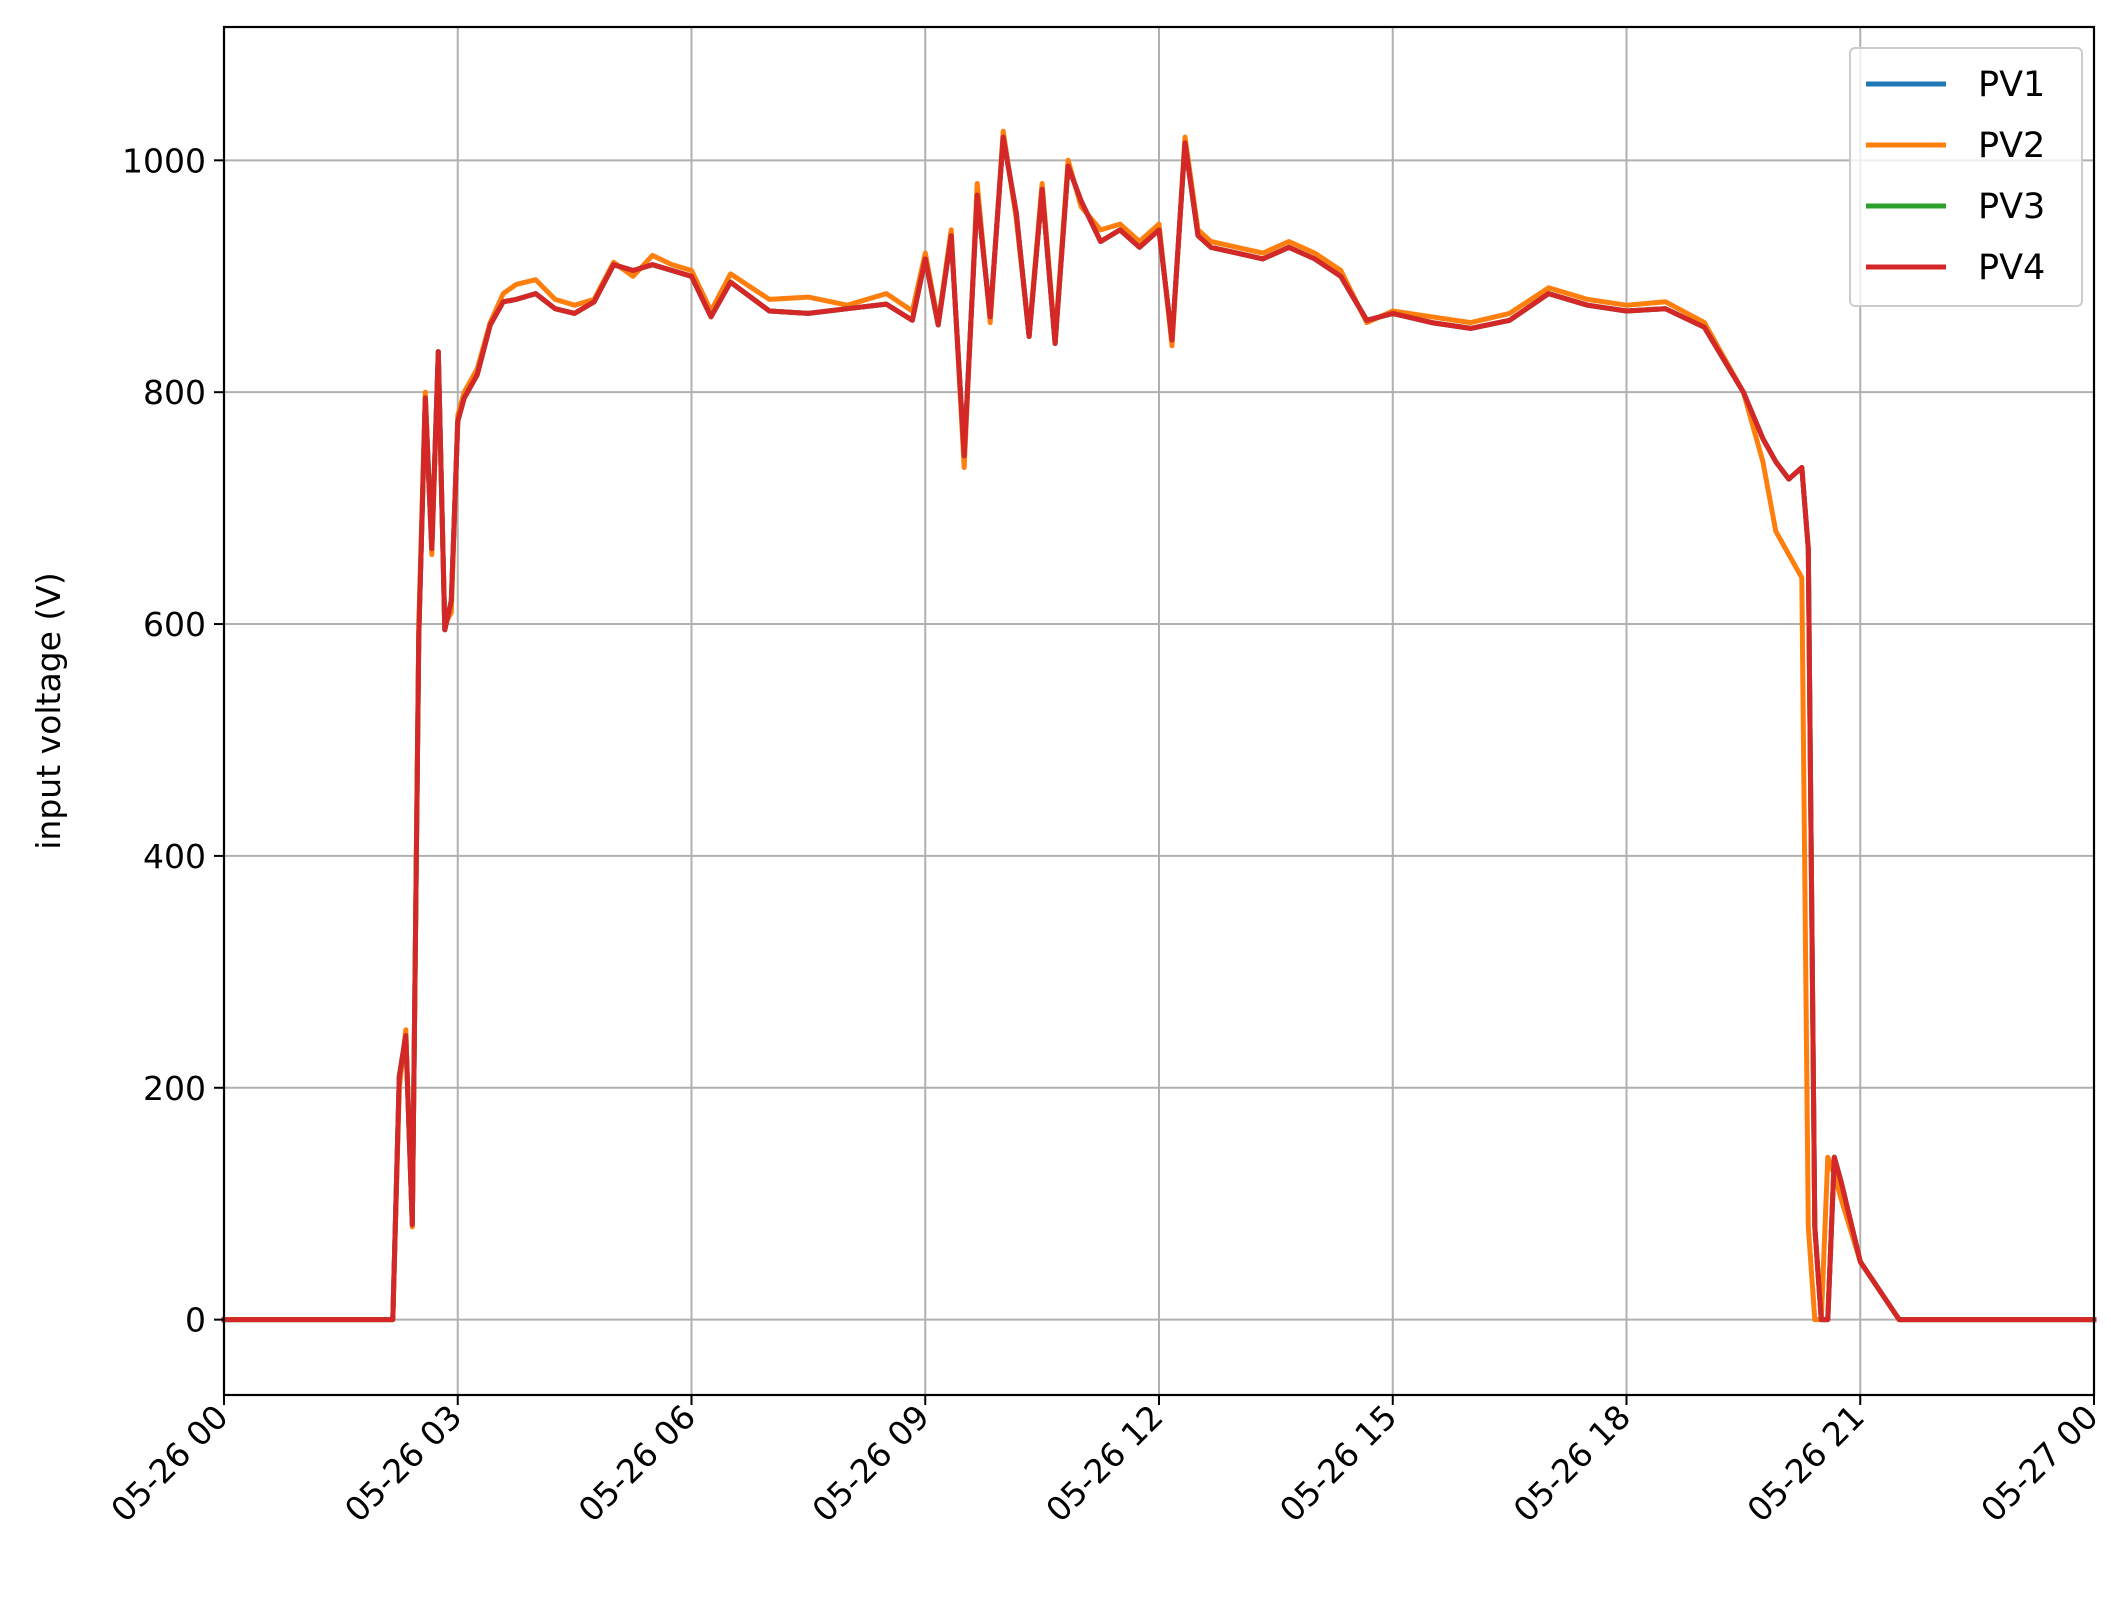  Describe the element at coordinates (2011, 146) in the screenshot. I see `legend-label: PV2` at that location.